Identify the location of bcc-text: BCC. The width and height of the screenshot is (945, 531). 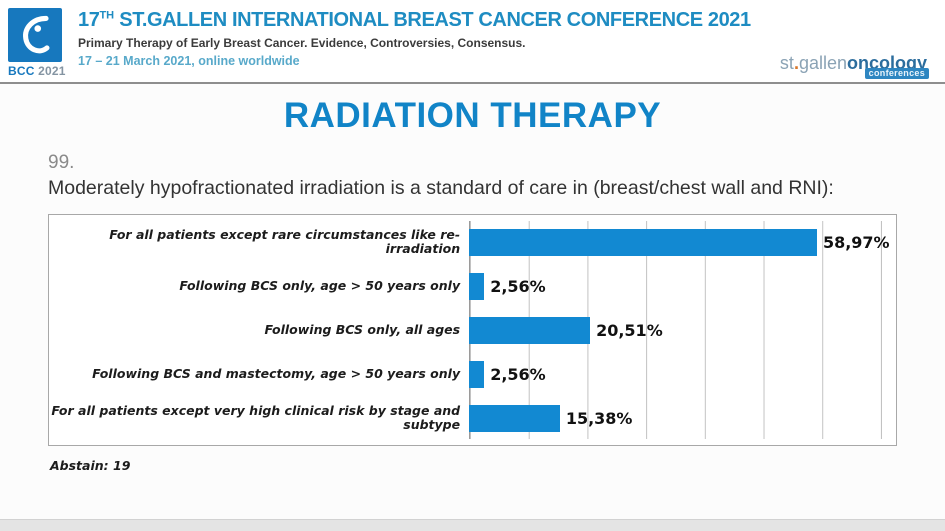
(21, 71).